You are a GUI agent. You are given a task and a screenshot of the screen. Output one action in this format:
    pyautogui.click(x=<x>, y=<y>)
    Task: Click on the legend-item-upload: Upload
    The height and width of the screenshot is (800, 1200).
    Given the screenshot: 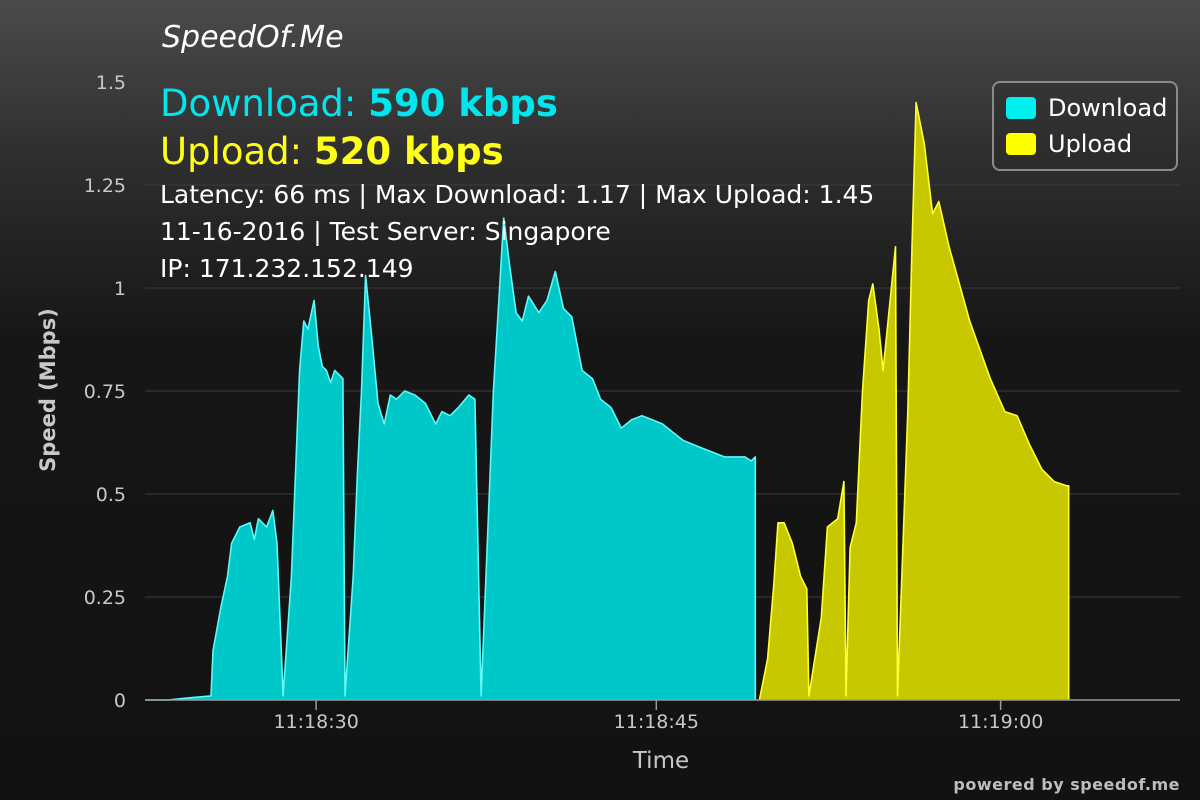 What is the action you would take?
    pyautogui.click(x=1069, y=144)
    